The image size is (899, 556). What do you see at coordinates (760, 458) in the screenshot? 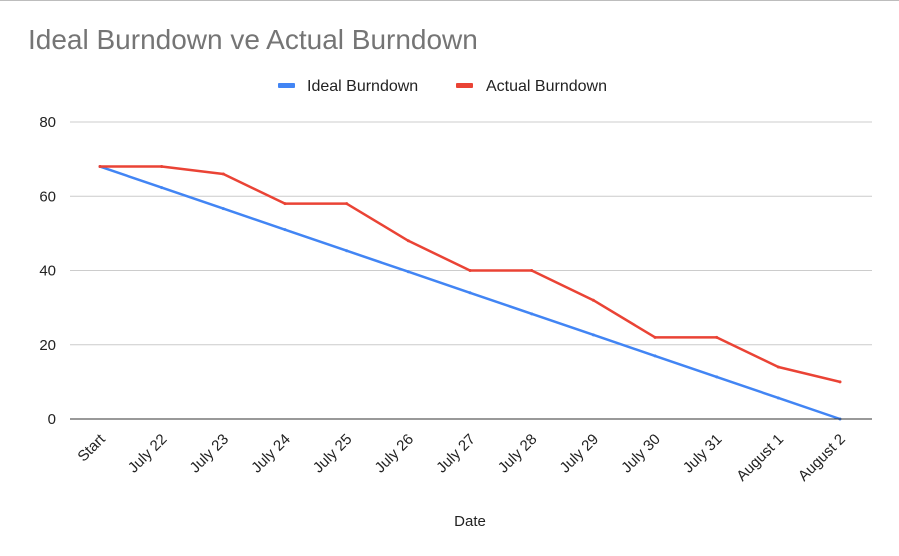
I see `x-tick-label: August 1` at bounding box center [760, 458].